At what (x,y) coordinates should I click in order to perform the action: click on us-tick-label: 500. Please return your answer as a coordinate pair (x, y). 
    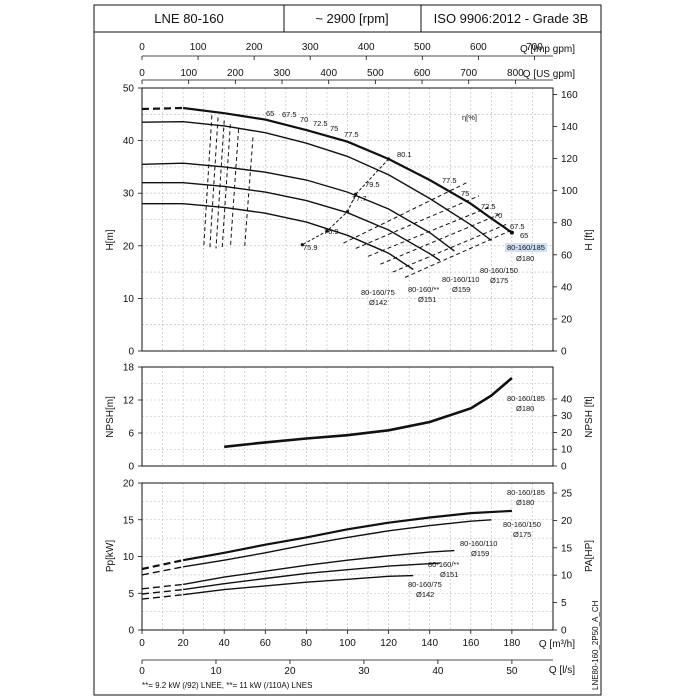
    Looking at the image, I should click on (375, 73).